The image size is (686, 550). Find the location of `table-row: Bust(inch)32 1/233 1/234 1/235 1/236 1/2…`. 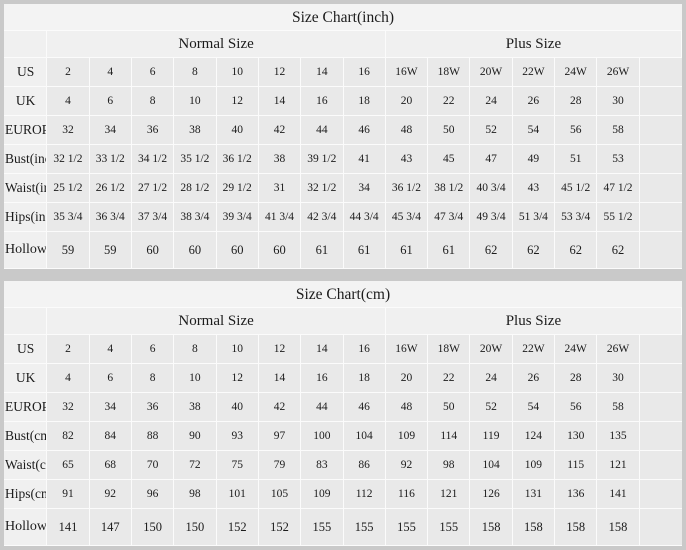

table-row: Bust(inch)32 1/233 1/234 1/235 1/236 1/2… is located at coordinates (343, 159).